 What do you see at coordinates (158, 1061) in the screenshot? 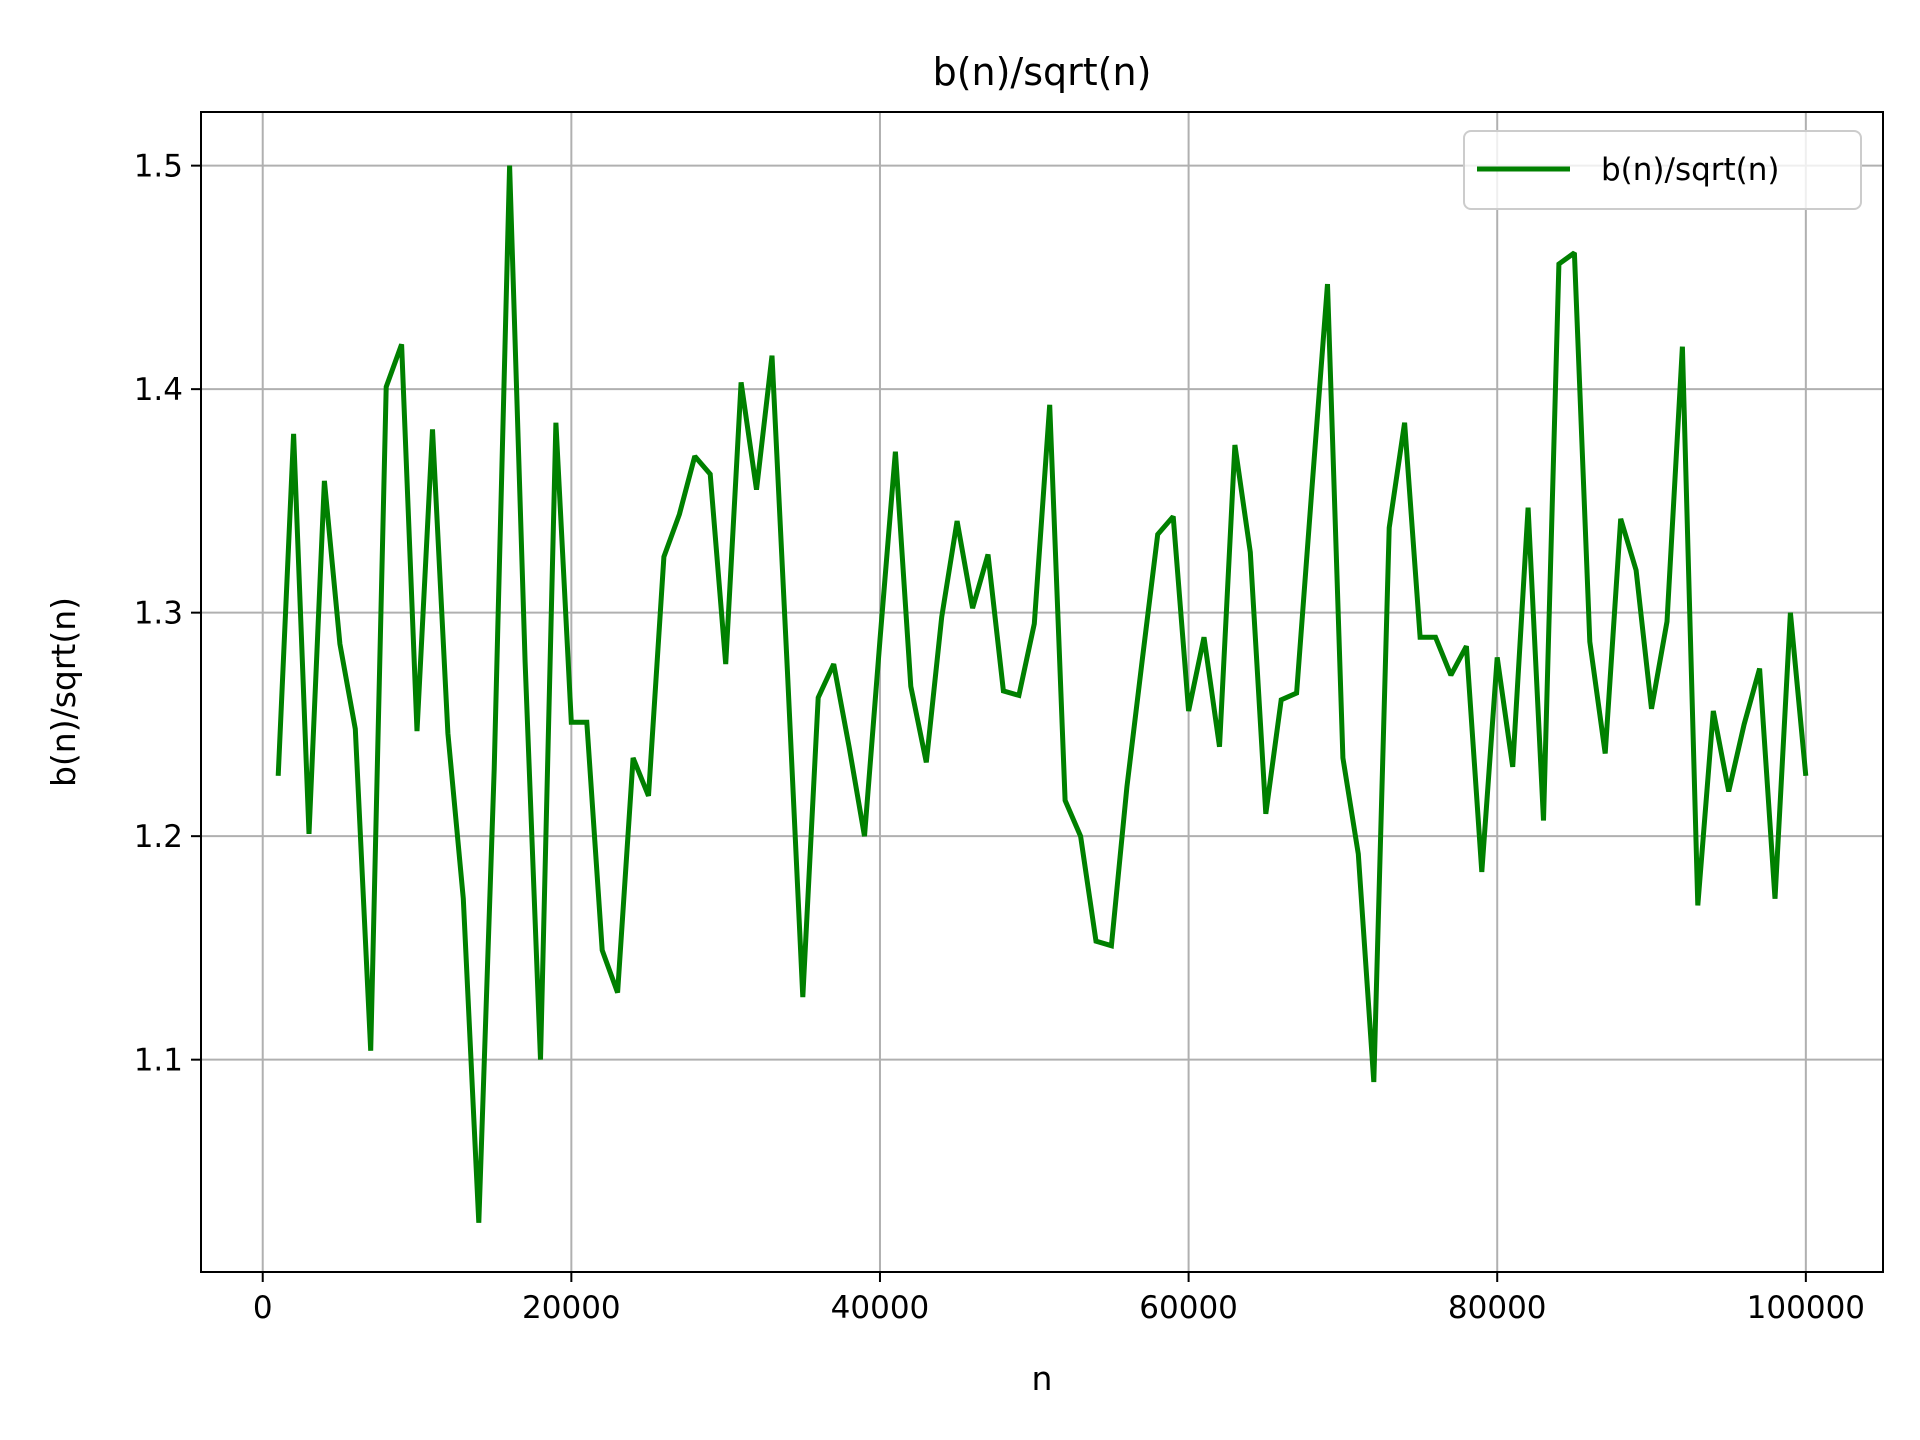
I see `y-tick-label: 1.1` at bounding box center [158, 1061].